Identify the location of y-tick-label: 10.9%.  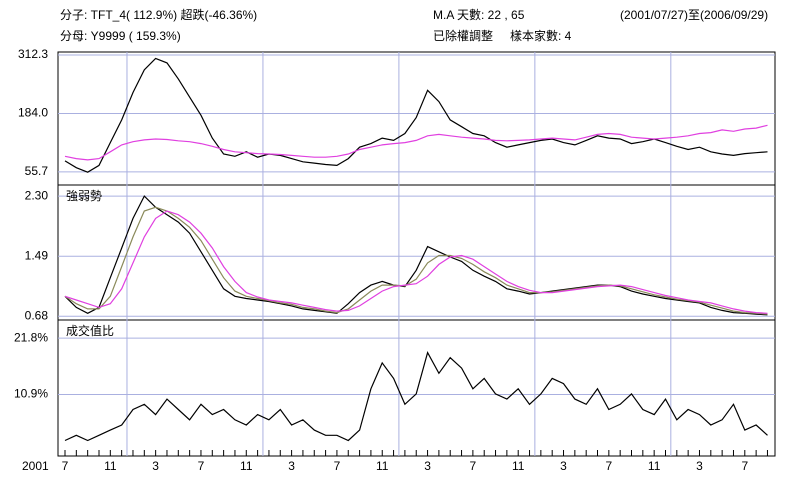
(31, 394).